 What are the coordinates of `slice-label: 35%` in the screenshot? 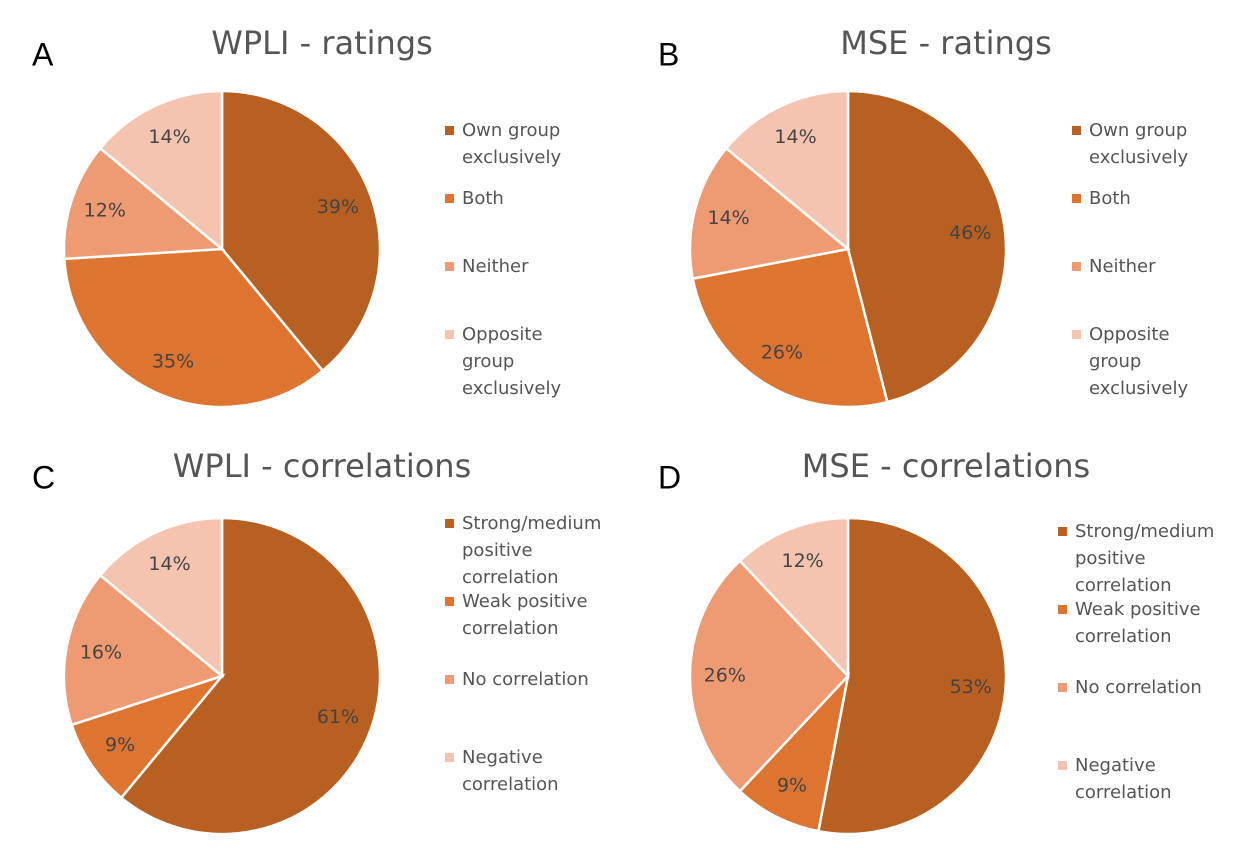 It's located at (173, 362).